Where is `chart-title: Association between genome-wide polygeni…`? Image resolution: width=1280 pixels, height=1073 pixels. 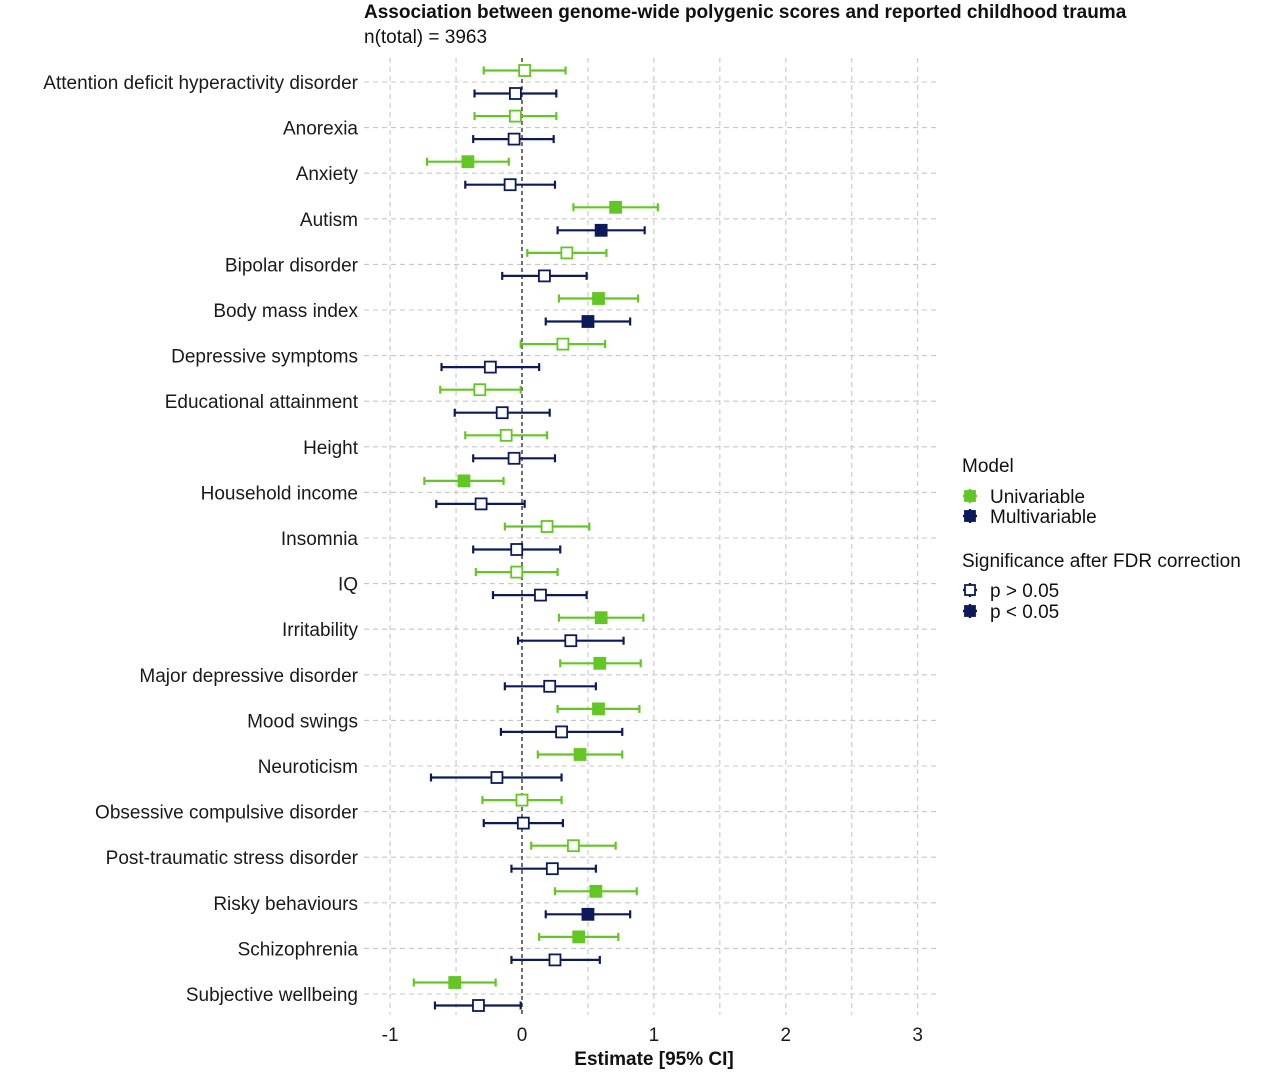 chart-title: Association between genome-wide polygeni… is located at coordinates (745, 12).